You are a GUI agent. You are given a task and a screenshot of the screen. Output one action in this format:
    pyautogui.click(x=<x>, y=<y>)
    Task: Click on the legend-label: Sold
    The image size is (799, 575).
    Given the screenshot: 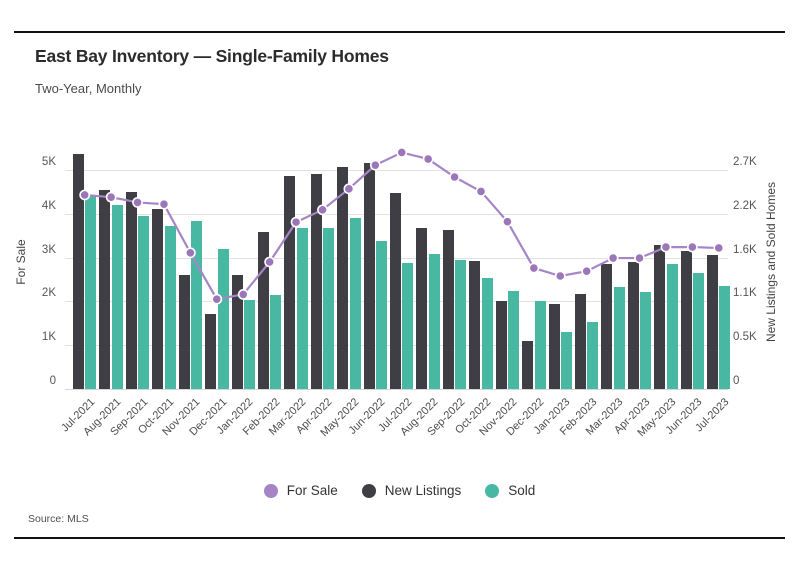 What is the action you would take?
    pyautogui.click(x=522, y=490)
    